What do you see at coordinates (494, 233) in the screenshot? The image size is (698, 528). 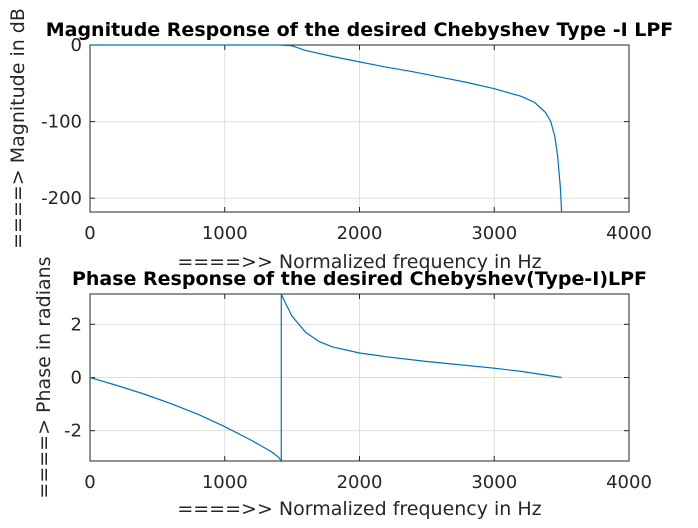 I see `magnitude-x-tick-label: 3000` at bounding box center [494, 233].